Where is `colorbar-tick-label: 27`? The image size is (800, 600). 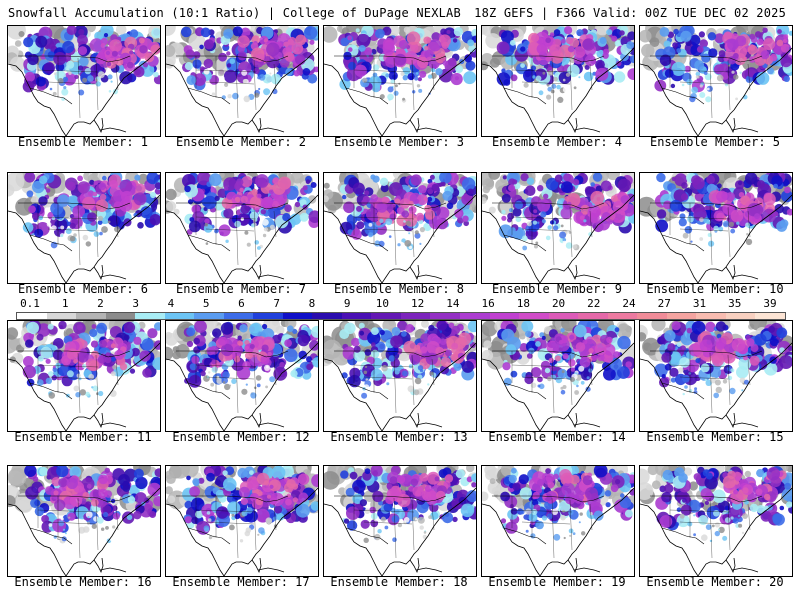 colorbar-tick-label: 27 is located at coordinates (664, 303).